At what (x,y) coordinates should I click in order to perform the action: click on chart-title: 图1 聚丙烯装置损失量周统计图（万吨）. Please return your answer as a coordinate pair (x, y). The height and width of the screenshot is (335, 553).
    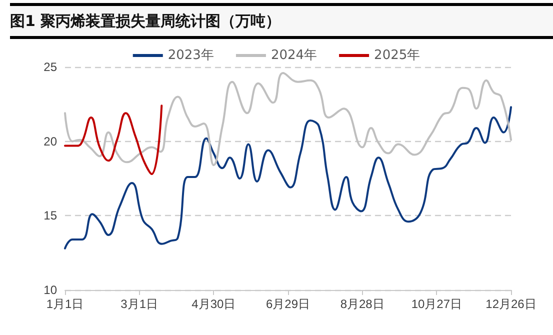
    Looking at the image, I should click on (281, 21).